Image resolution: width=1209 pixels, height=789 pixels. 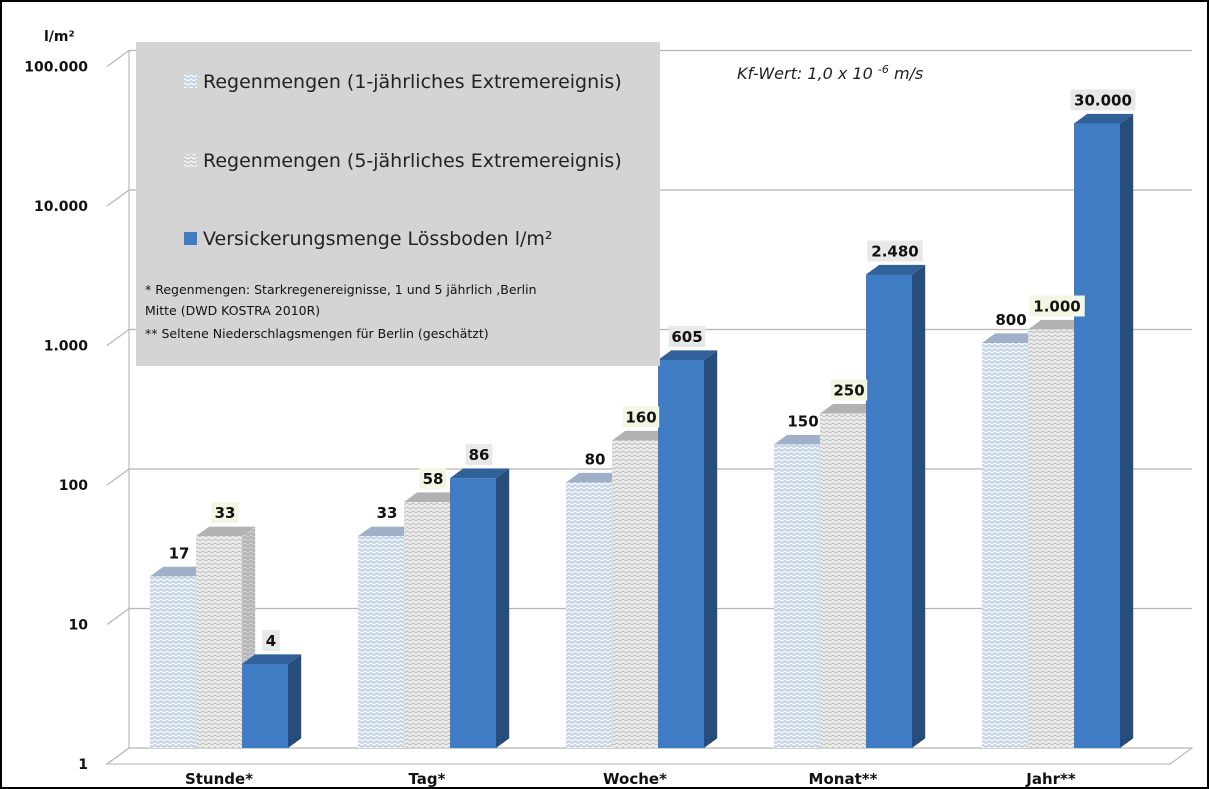 I want to click on y-axis-label: l/m², so click(x=59, y=37).